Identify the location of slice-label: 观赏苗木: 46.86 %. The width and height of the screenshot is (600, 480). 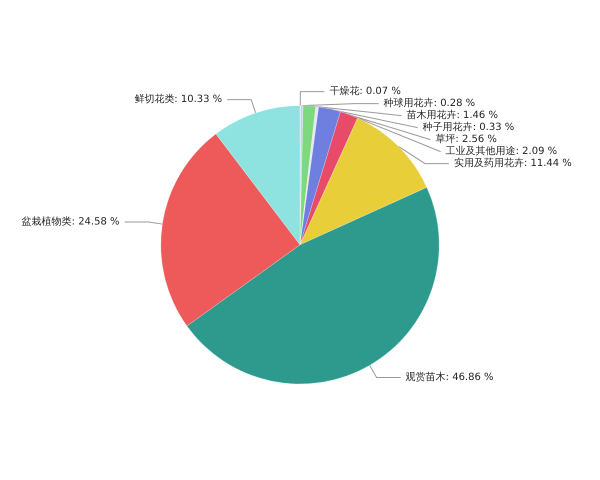
(450, 376).